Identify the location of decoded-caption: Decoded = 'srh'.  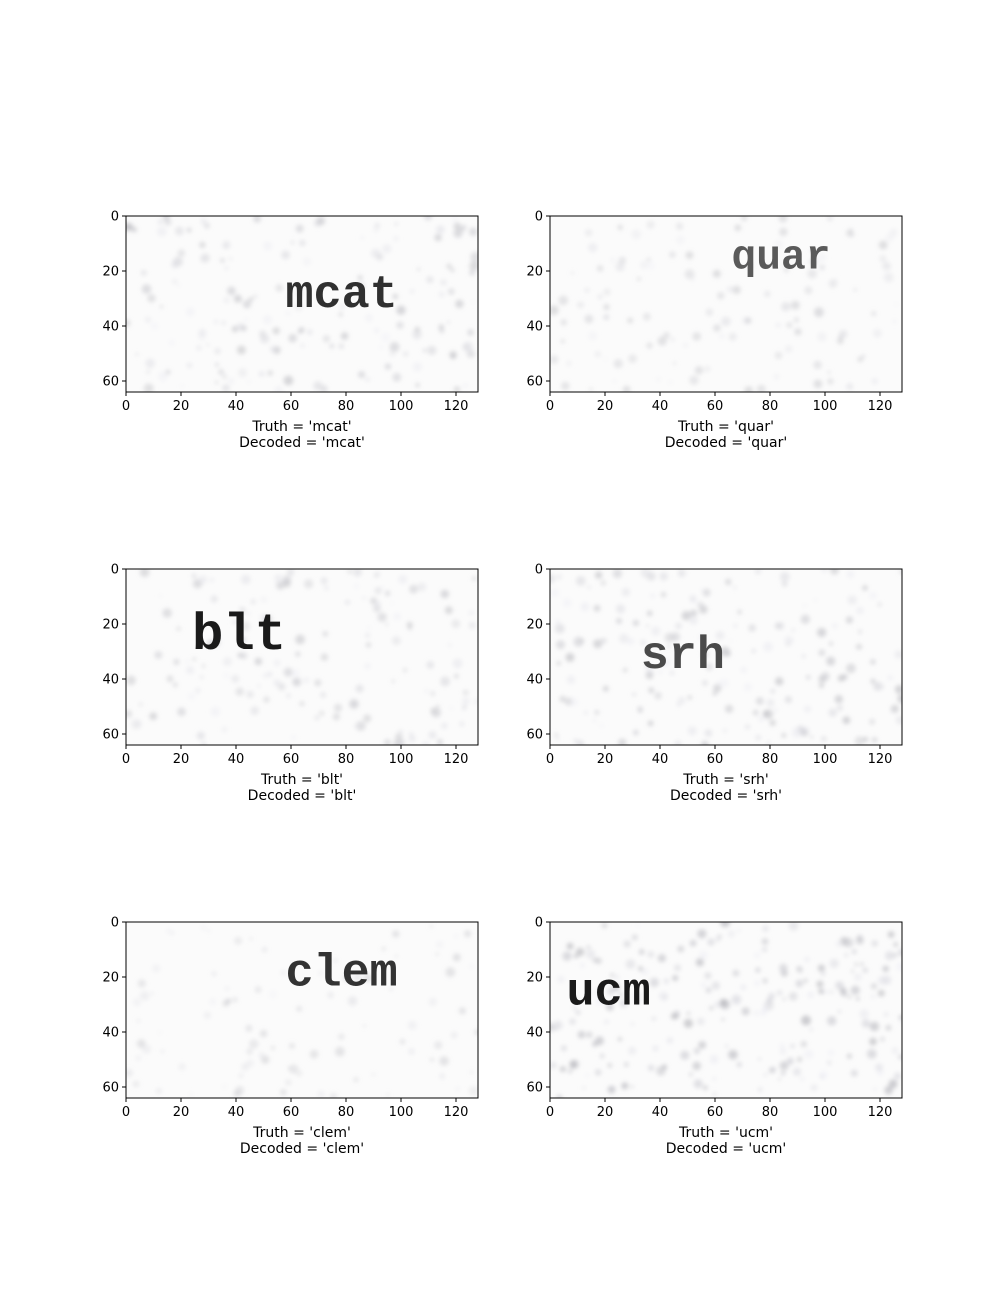
(726, 796).